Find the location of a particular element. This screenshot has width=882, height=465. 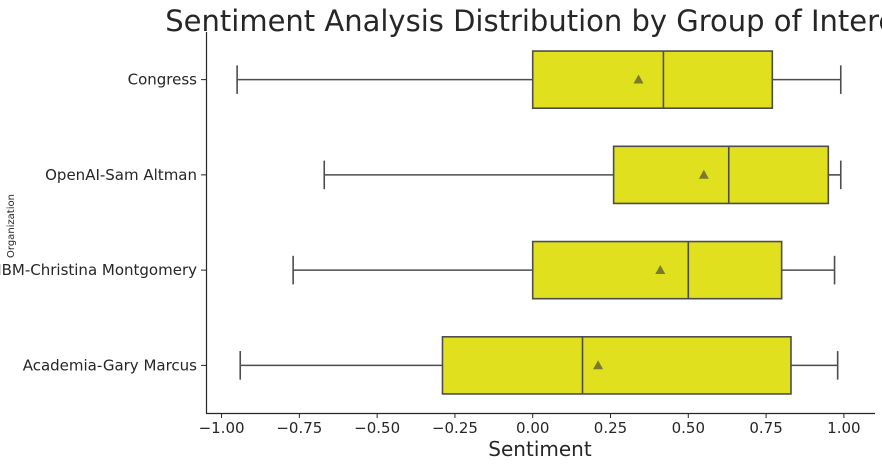

x-tick-label: 1.00 is located at coordinates (843, 428).